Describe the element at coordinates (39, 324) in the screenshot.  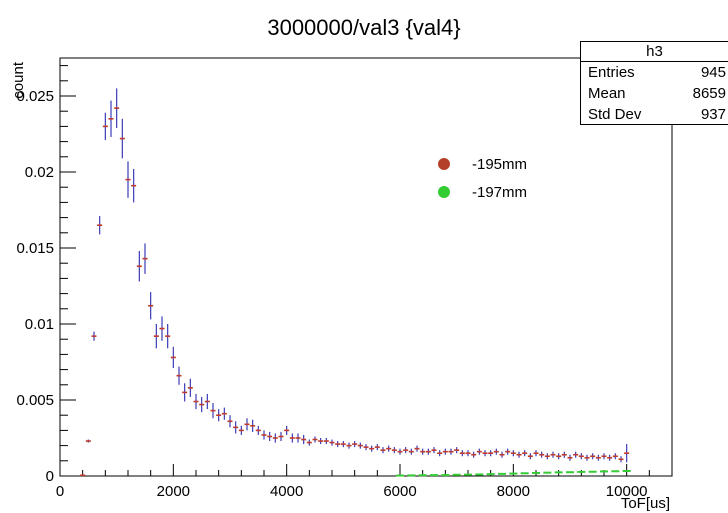
I see `y-tick-label: 0.01` at that location.